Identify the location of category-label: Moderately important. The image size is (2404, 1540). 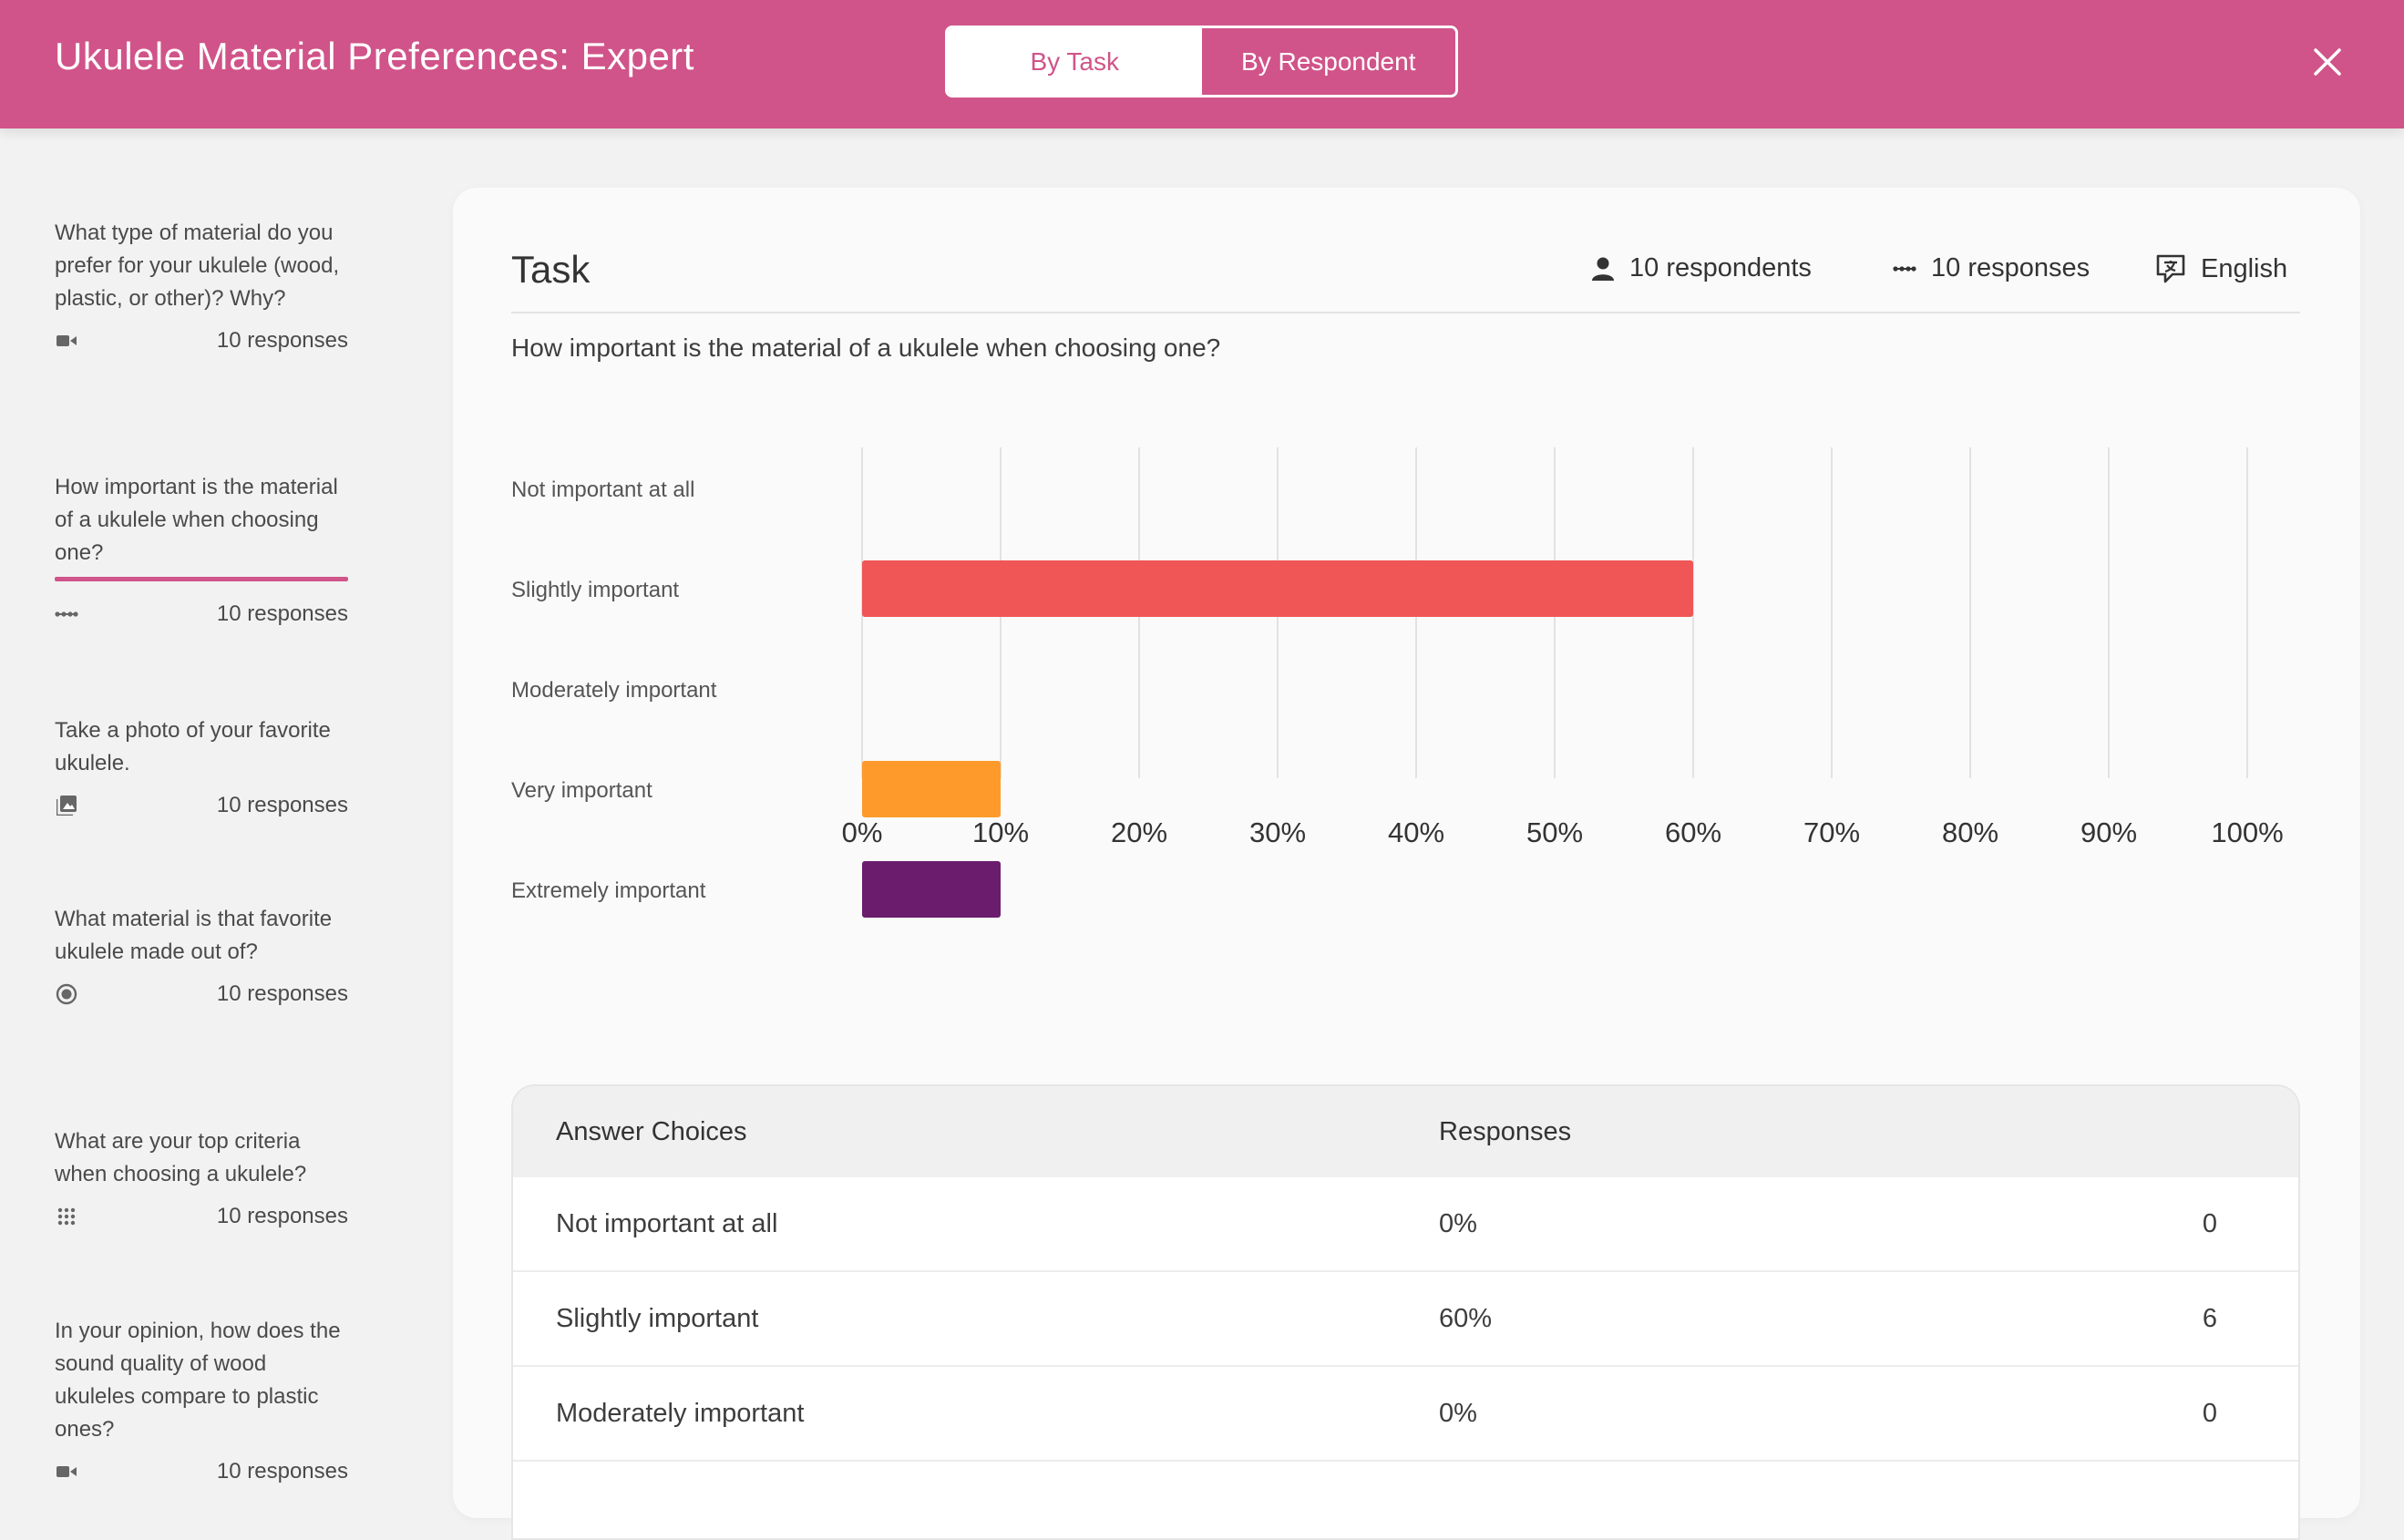
(614, 690).